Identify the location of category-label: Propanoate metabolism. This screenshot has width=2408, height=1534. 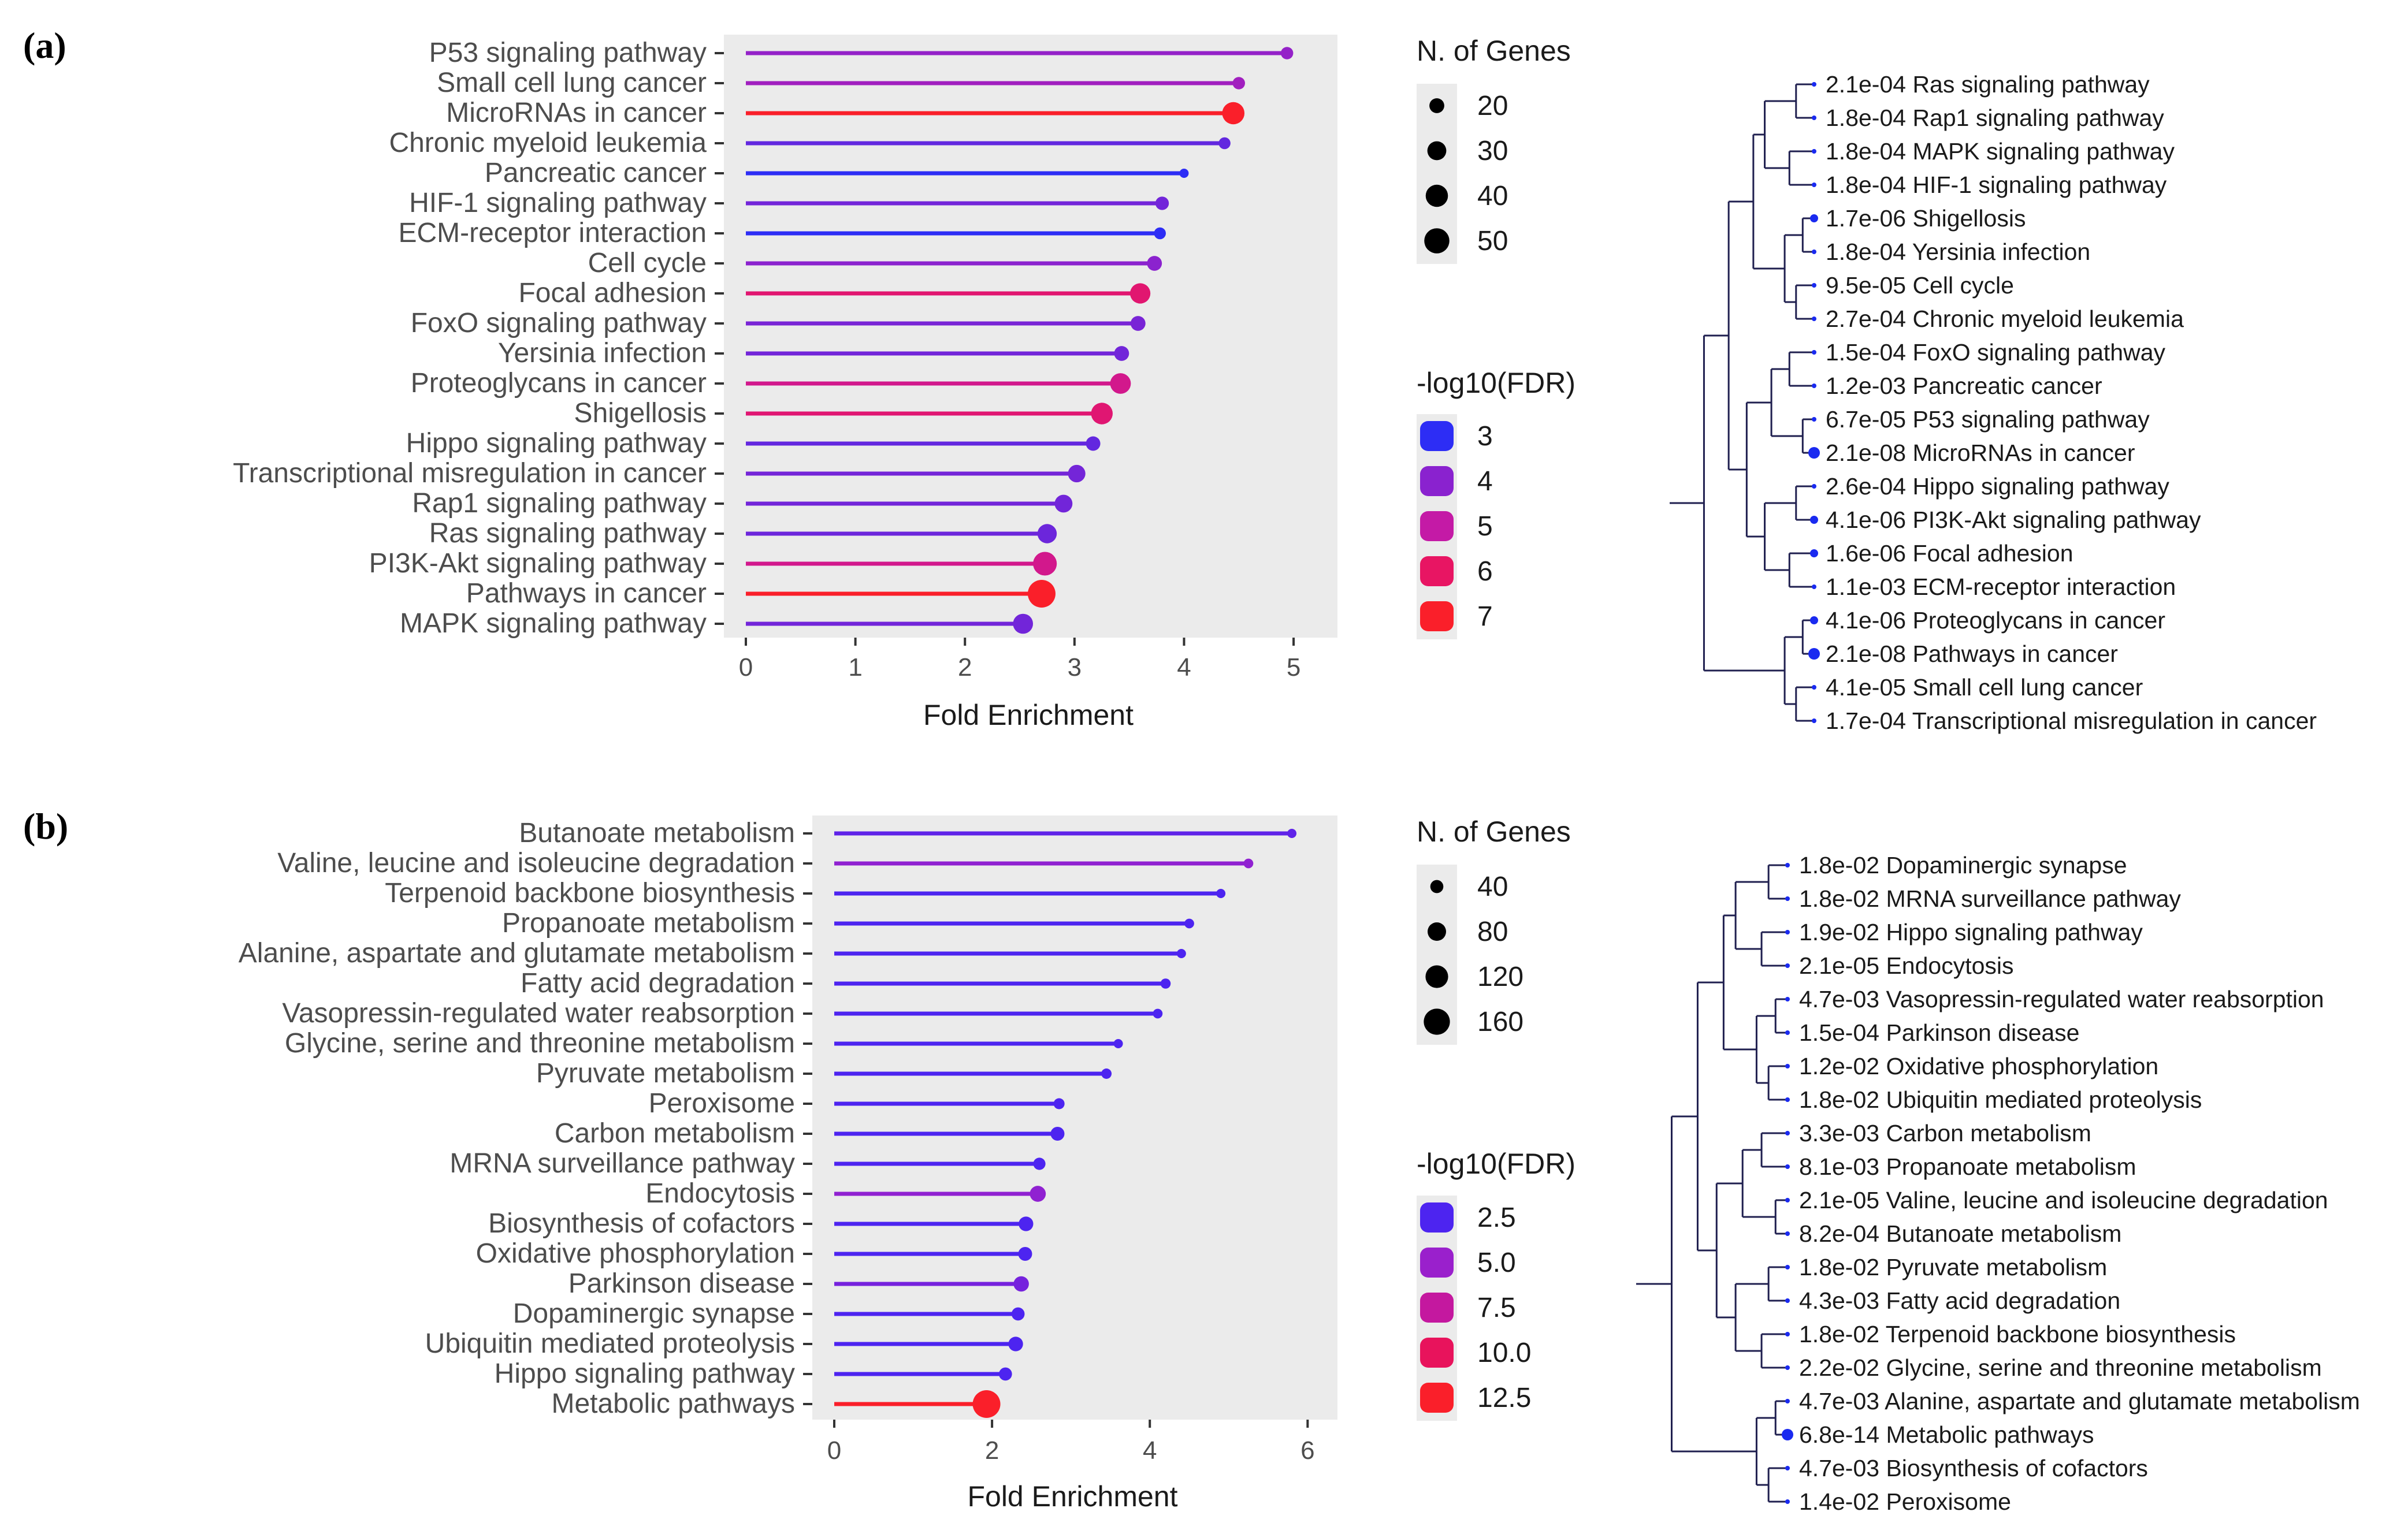
(648, 923).